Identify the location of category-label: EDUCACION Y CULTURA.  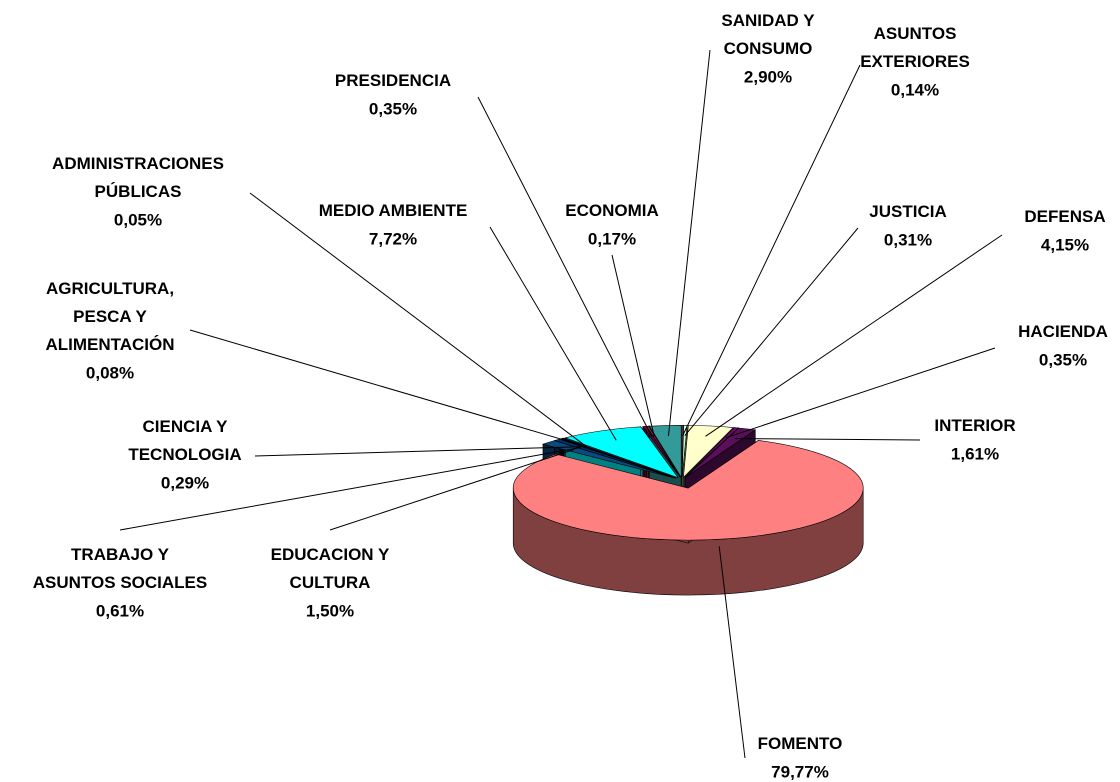
(330, 568).